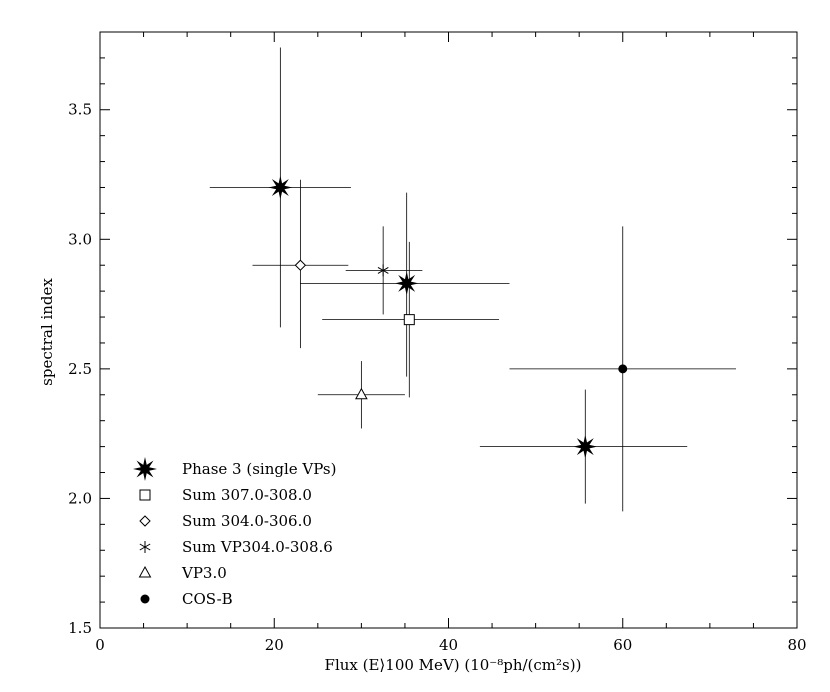 The width and height of the screenshot is (830, 692). What do you see at coordinates (100, 645) in the screenshot?
I see `x-tick-label: 0` at bounding box center [100, 645].